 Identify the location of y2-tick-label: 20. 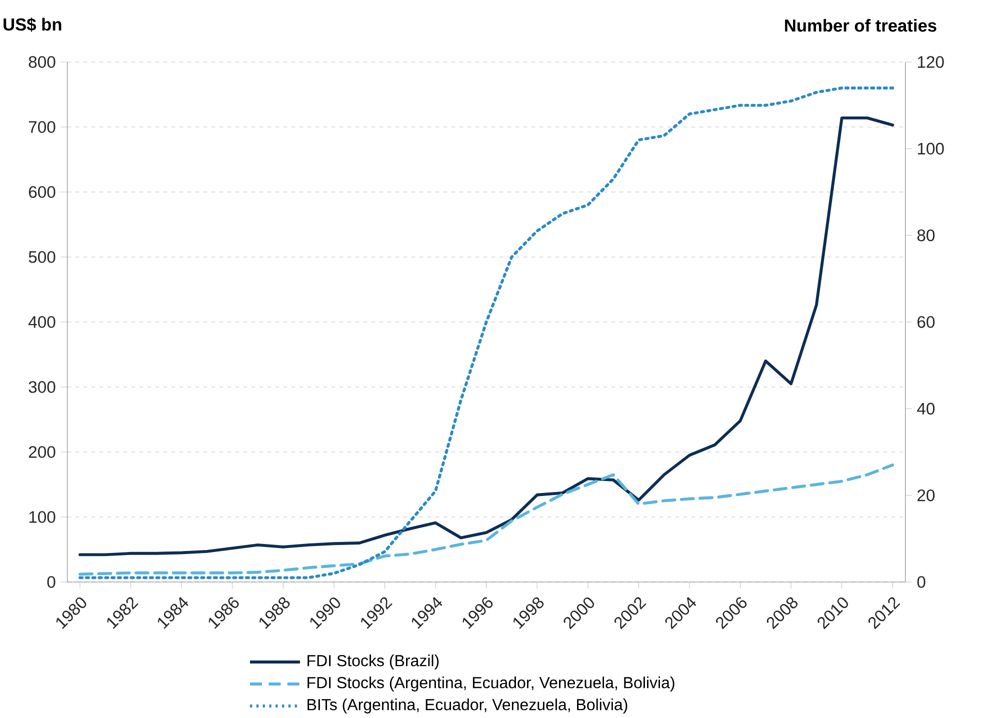
(926, 495).